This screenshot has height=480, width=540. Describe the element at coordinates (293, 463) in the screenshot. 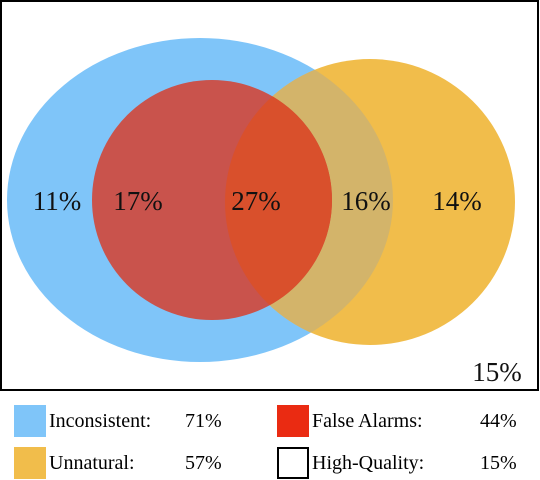

I see `swatch-high-quality` at that location.